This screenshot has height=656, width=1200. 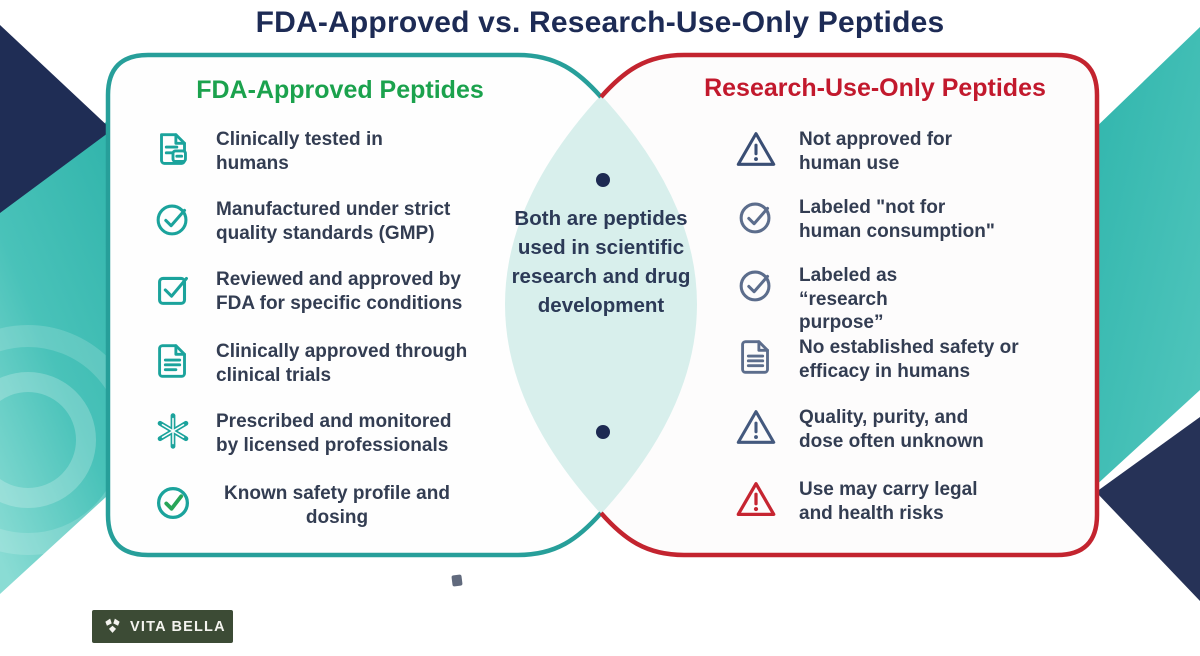 What do you see at coordinates (112, 625) in the screenshot?
I see `vita-bella-logo-icon` at bounding box center [112, 625].